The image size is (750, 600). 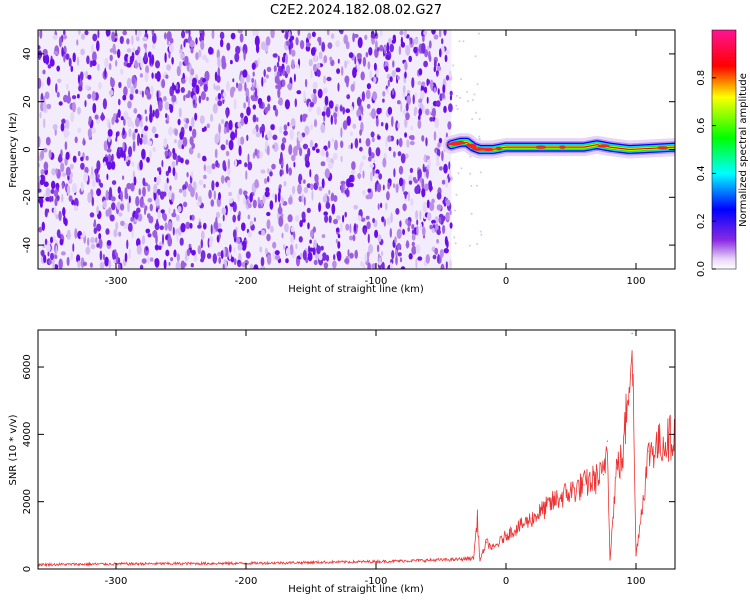 I want to click on y-tick-label: 40, so click(x=27, y=54).